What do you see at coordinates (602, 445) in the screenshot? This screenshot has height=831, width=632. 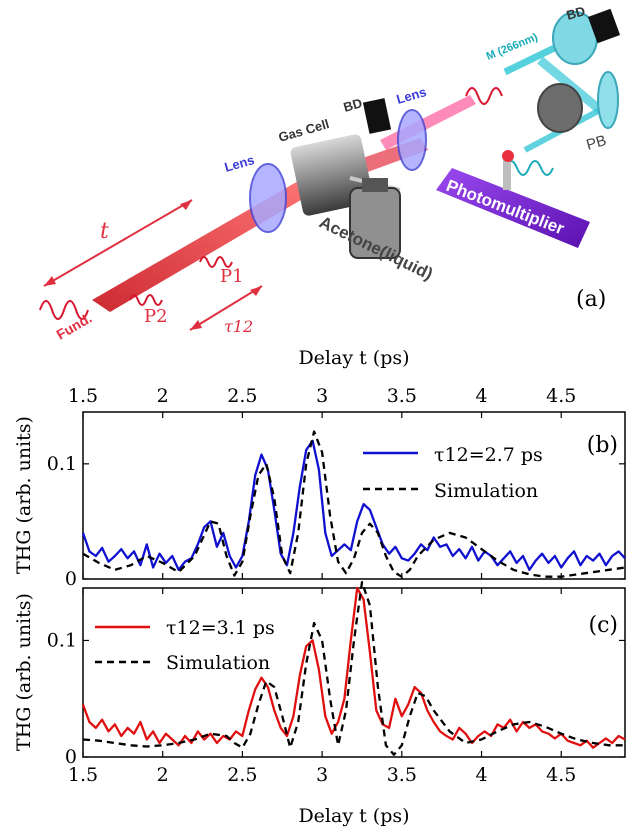 I see `panel-label-b: (b)` at bounding box center [602, 445].